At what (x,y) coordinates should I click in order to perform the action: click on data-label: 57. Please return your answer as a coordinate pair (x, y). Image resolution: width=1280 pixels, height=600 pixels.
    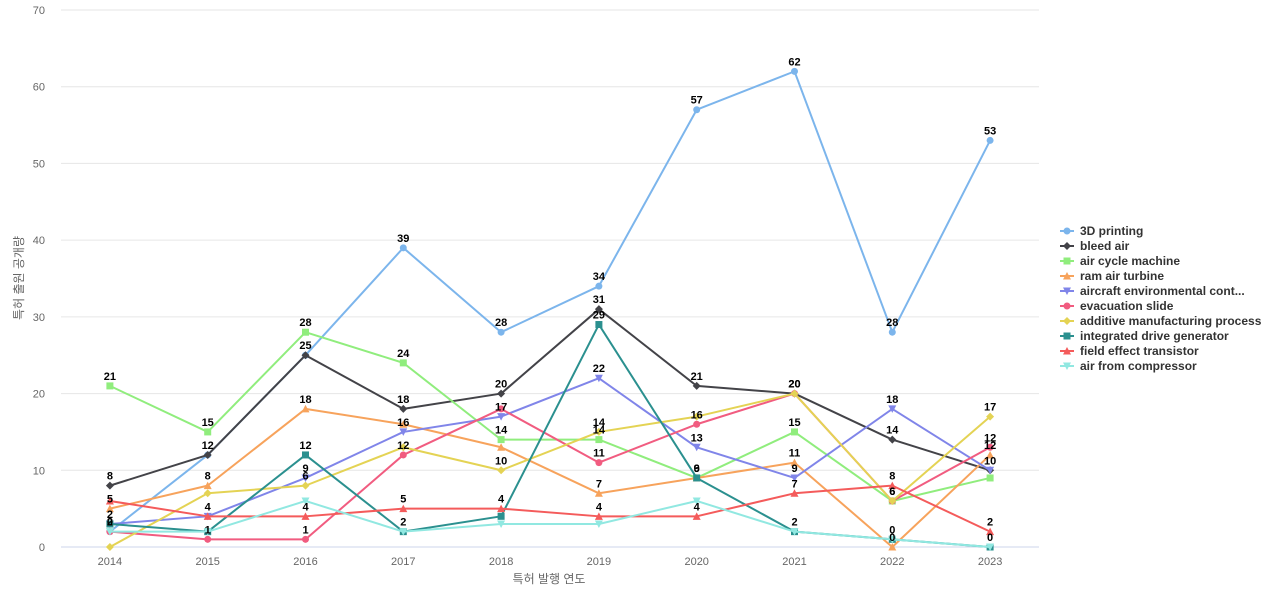
    Looking at the image, I should click on (697, 101).